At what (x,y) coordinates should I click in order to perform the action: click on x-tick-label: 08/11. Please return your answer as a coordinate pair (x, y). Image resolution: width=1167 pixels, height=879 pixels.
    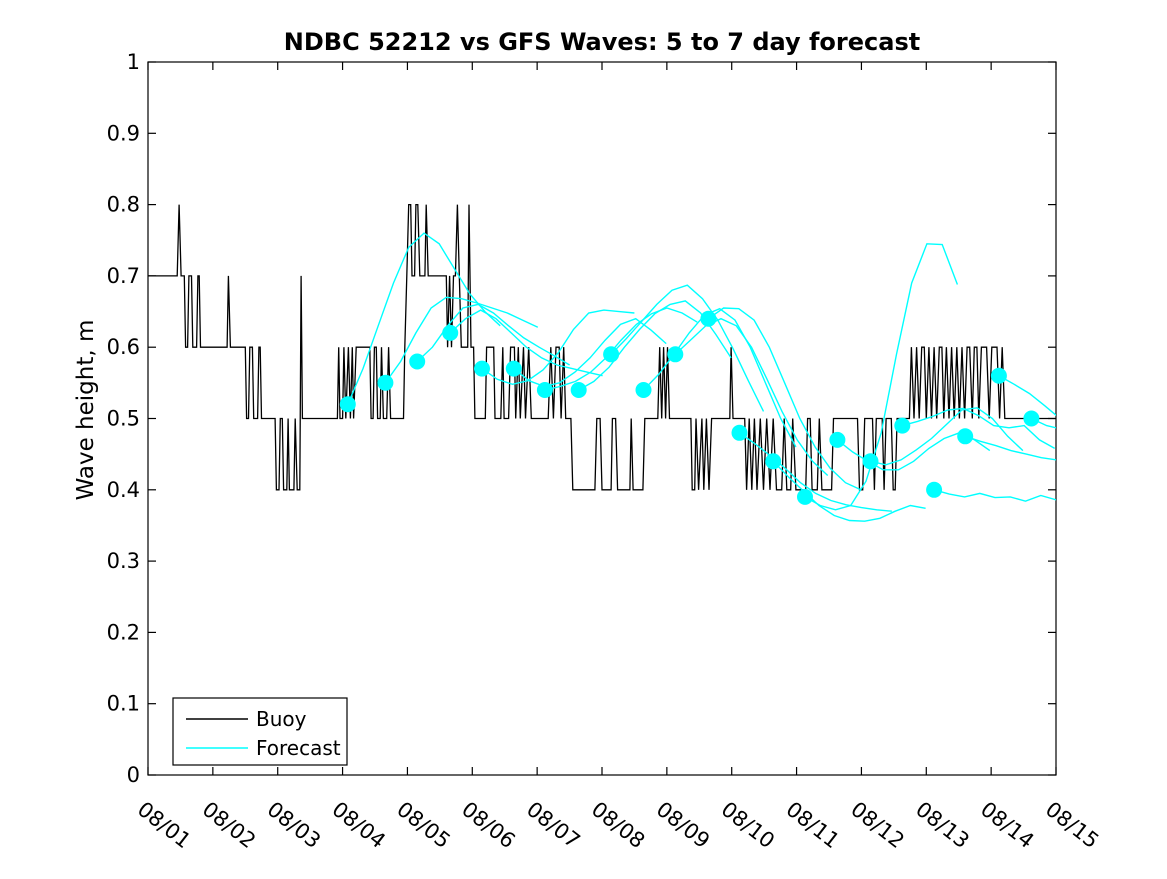
    Looking at the image, I should click on (812, 825).